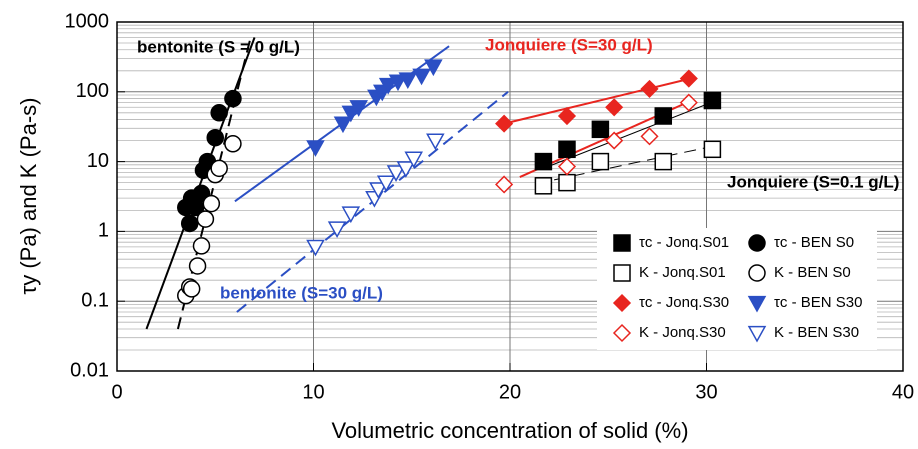 This screenshot has width=918, height=449. Describe the element at coordinates (684, 302) in the screenshot. I see `legend-label: τc - Jonq.S30` at that location.